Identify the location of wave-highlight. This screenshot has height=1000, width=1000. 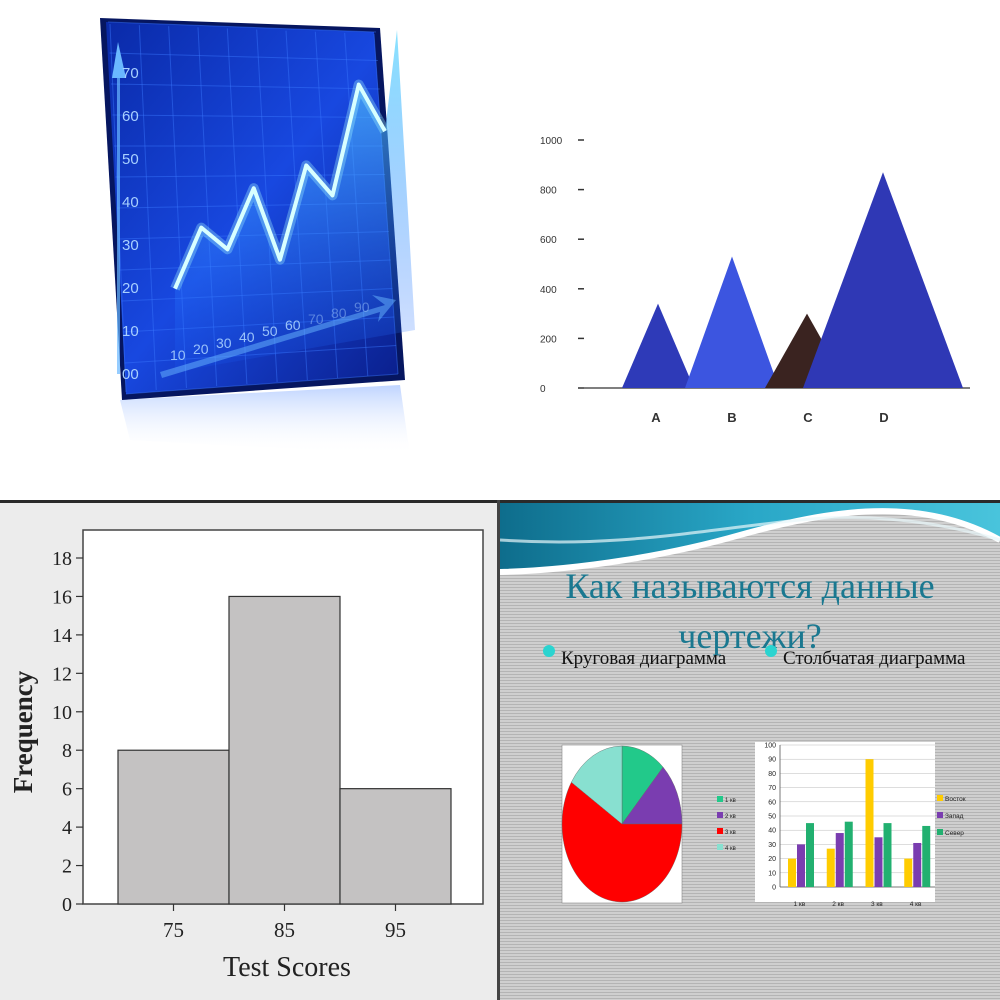
(750, 541).